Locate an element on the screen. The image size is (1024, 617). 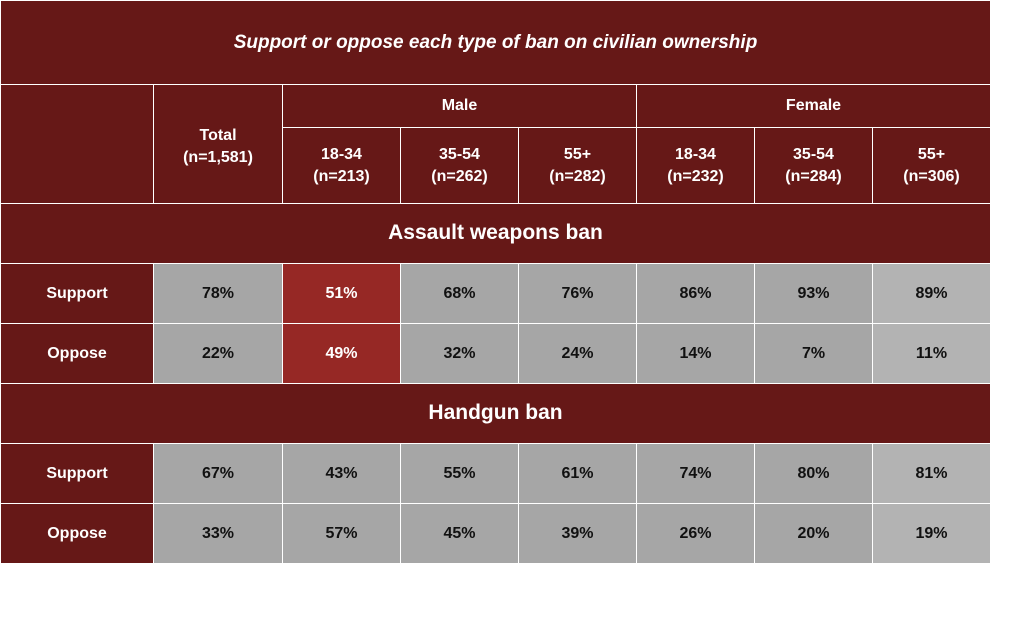
cell-value: 24% is located at coordinates (577, 353).